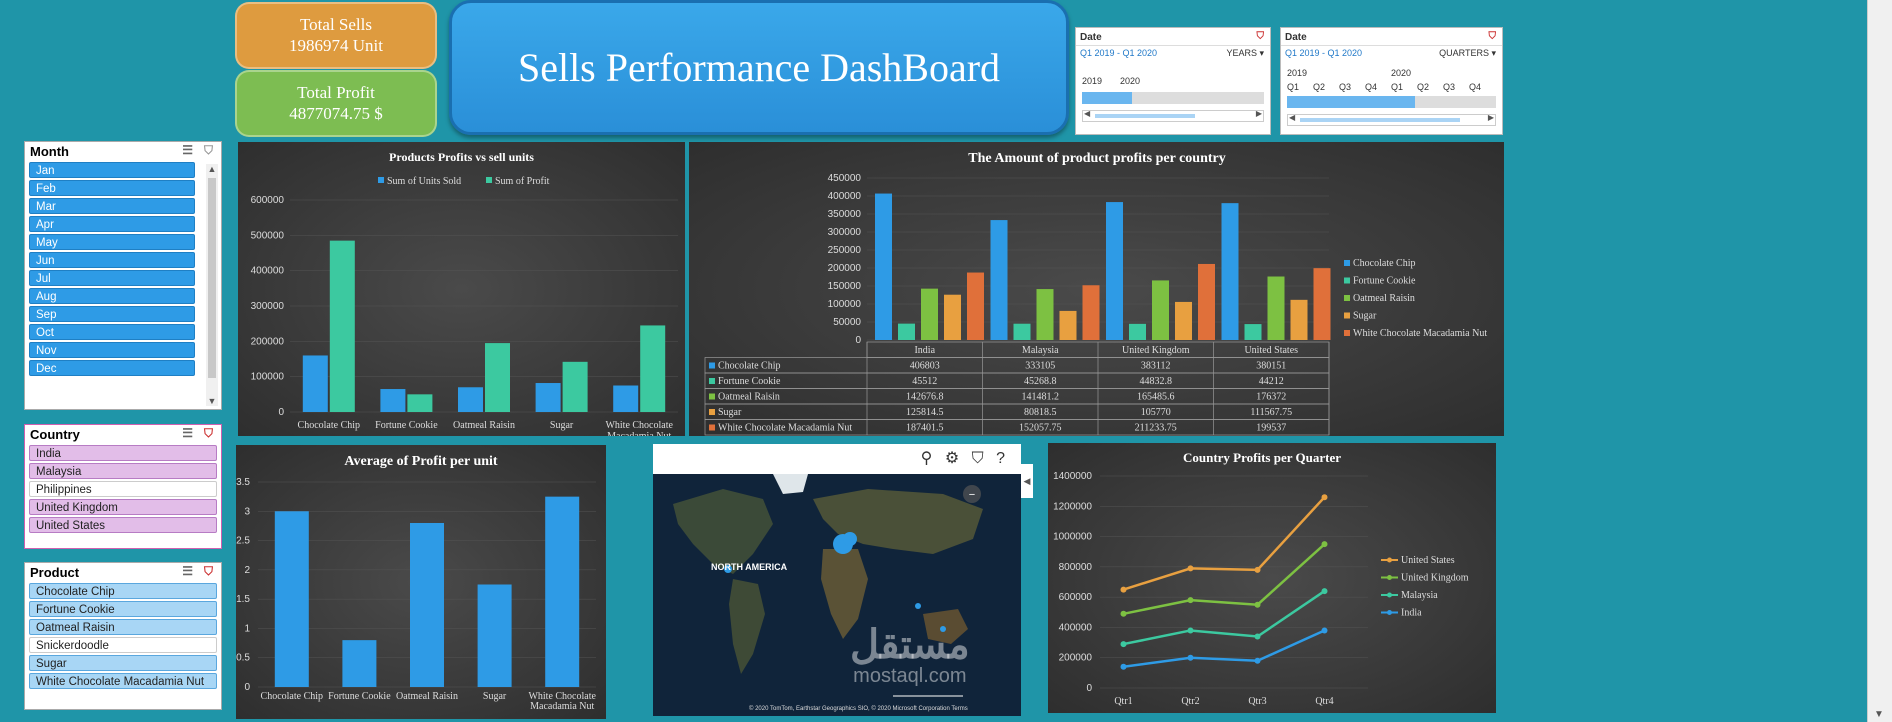  What do you see at coordinates (112, 296) in the screenshot?
I see `month-slicer-item: Aug` at bounding box center [112, 296].